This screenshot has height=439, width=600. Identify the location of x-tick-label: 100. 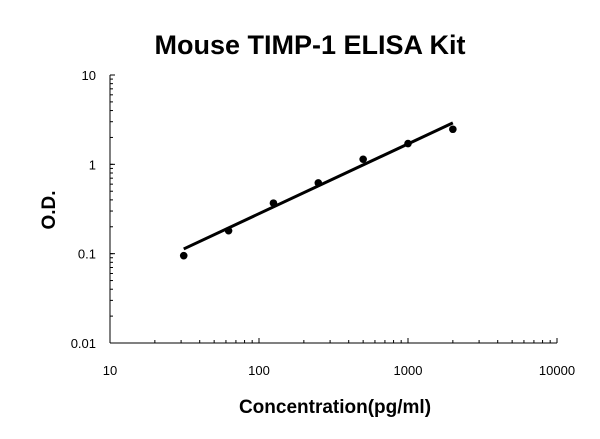
(259, 370).